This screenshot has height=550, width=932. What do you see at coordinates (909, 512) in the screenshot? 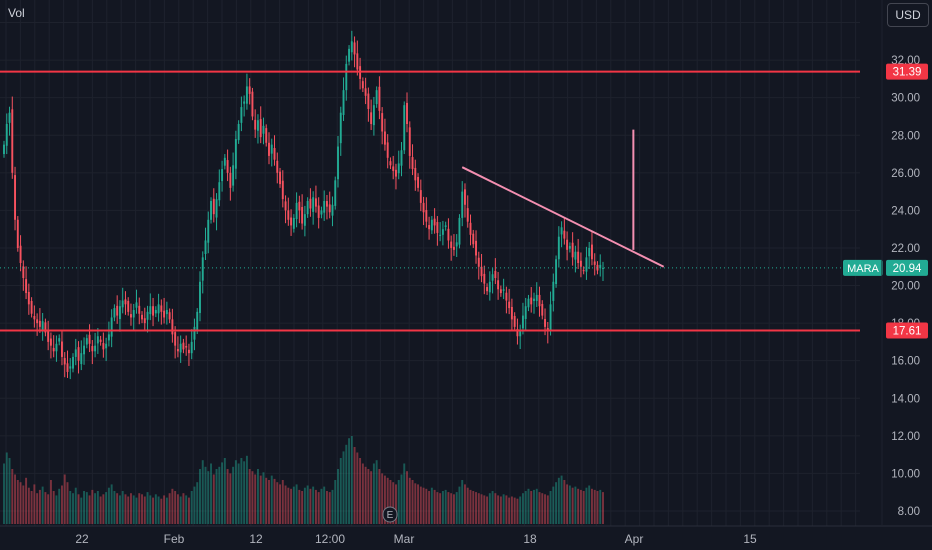
I see `y-axis-tick-label: 8.00` at bounding box center [909, 512].